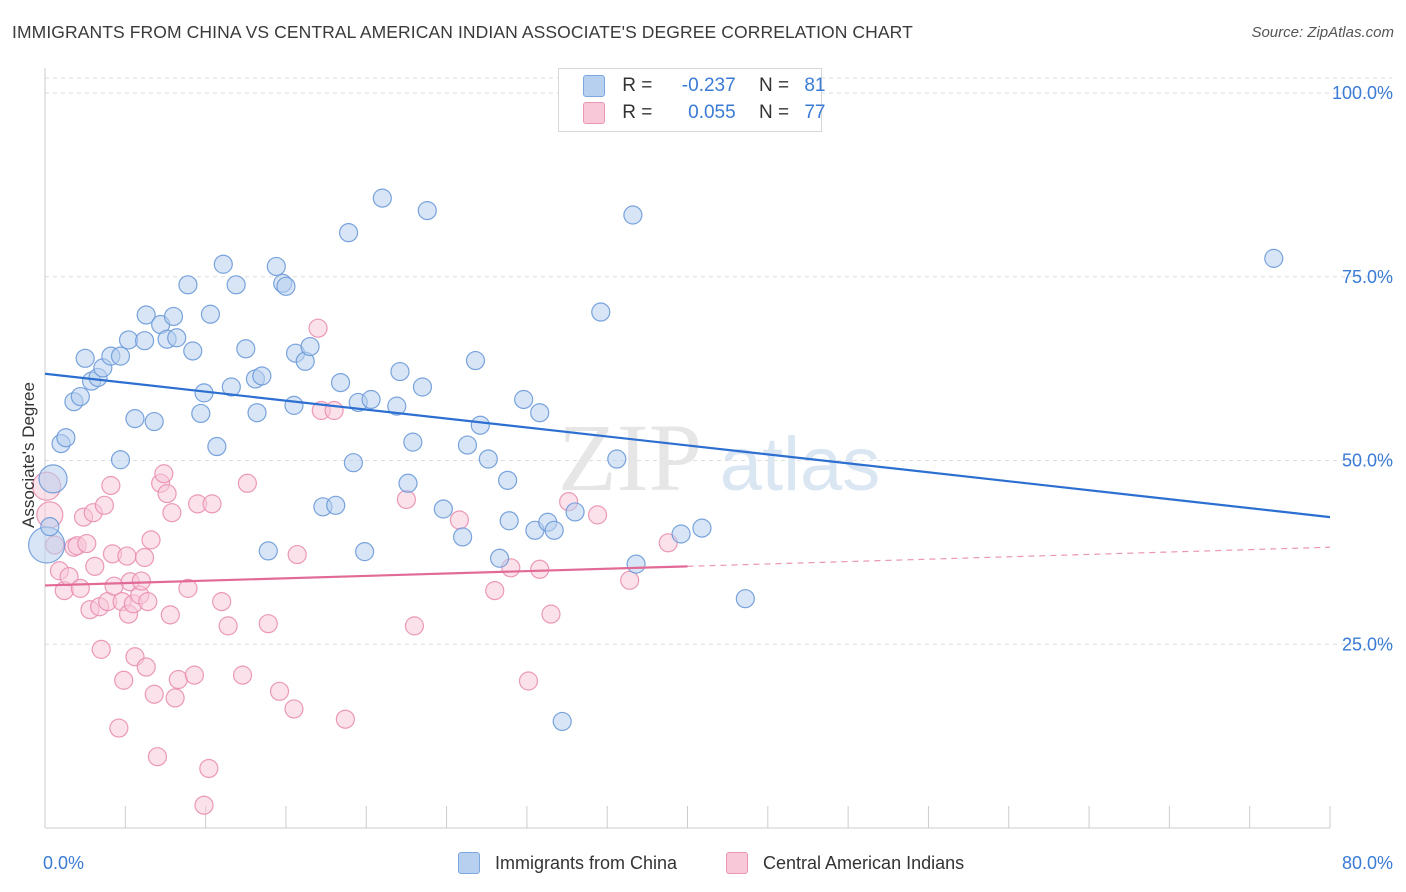  I want to click on y-tick-label: 50.0%, so click(1367, 461).